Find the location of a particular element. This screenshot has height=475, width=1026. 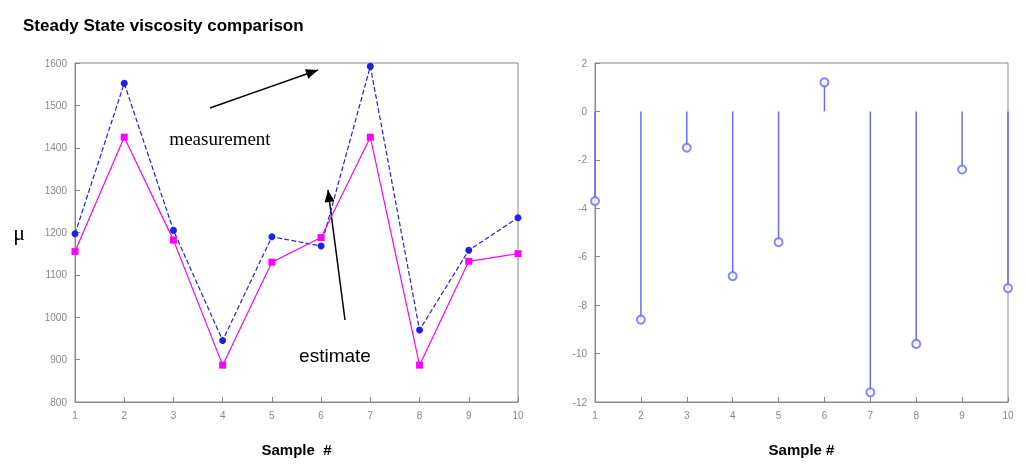

y-tick-label: 1400 is located at coordinates (56, 148).